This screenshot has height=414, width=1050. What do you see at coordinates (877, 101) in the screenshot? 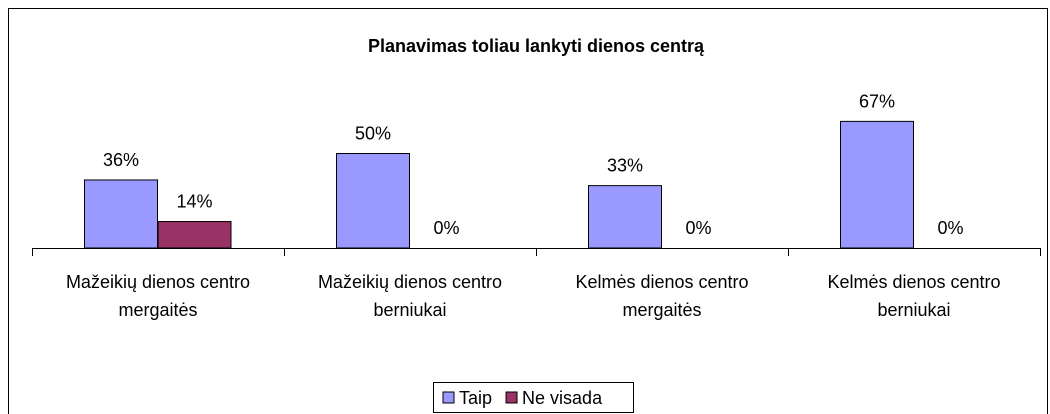
I see `data-label: 67%` at bounding box center [877, 101].